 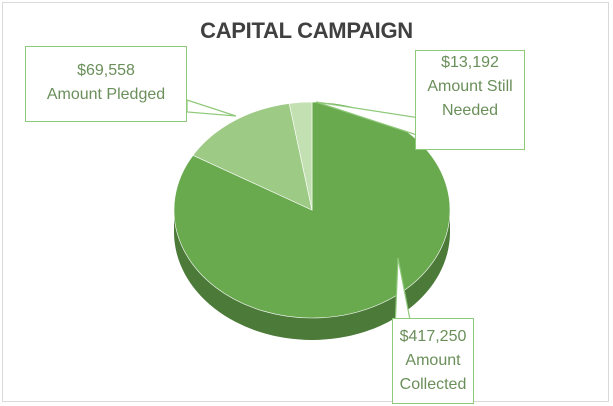 I want to click on callout-pledged: $69,558 Amount Pledged, so click(x=106, y=84).